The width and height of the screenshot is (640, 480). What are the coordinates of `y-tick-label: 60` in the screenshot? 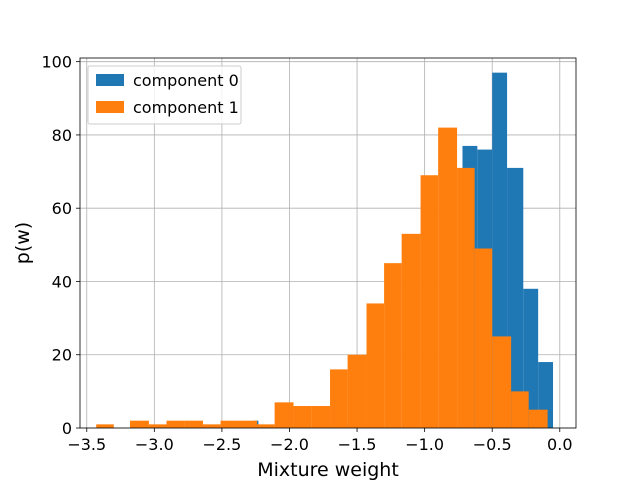 It's located at (62, 208).